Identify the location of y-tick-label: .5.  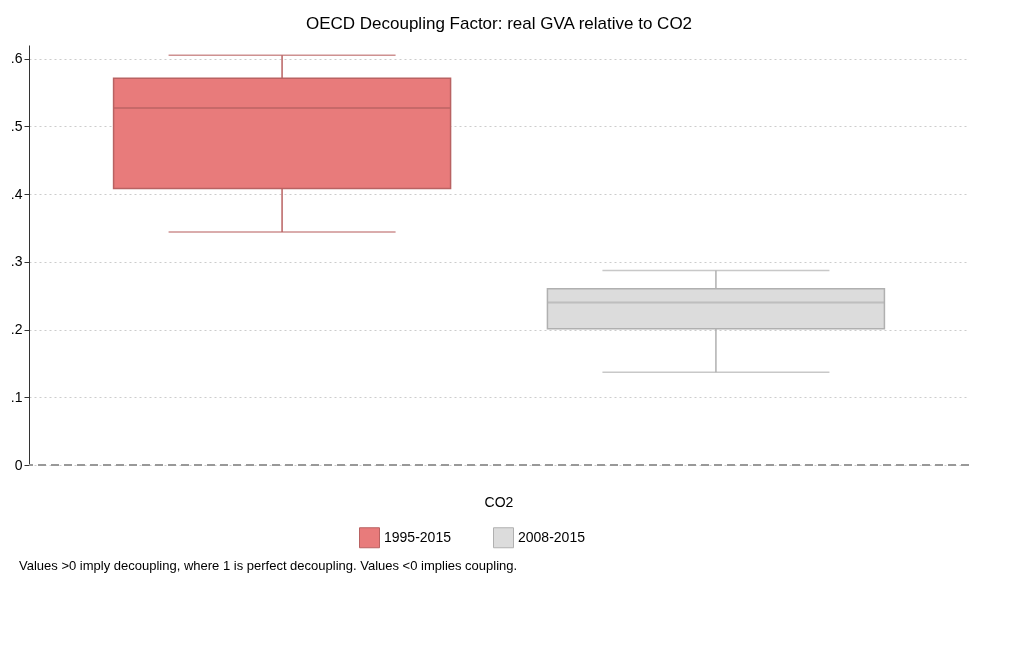
(16, 125).